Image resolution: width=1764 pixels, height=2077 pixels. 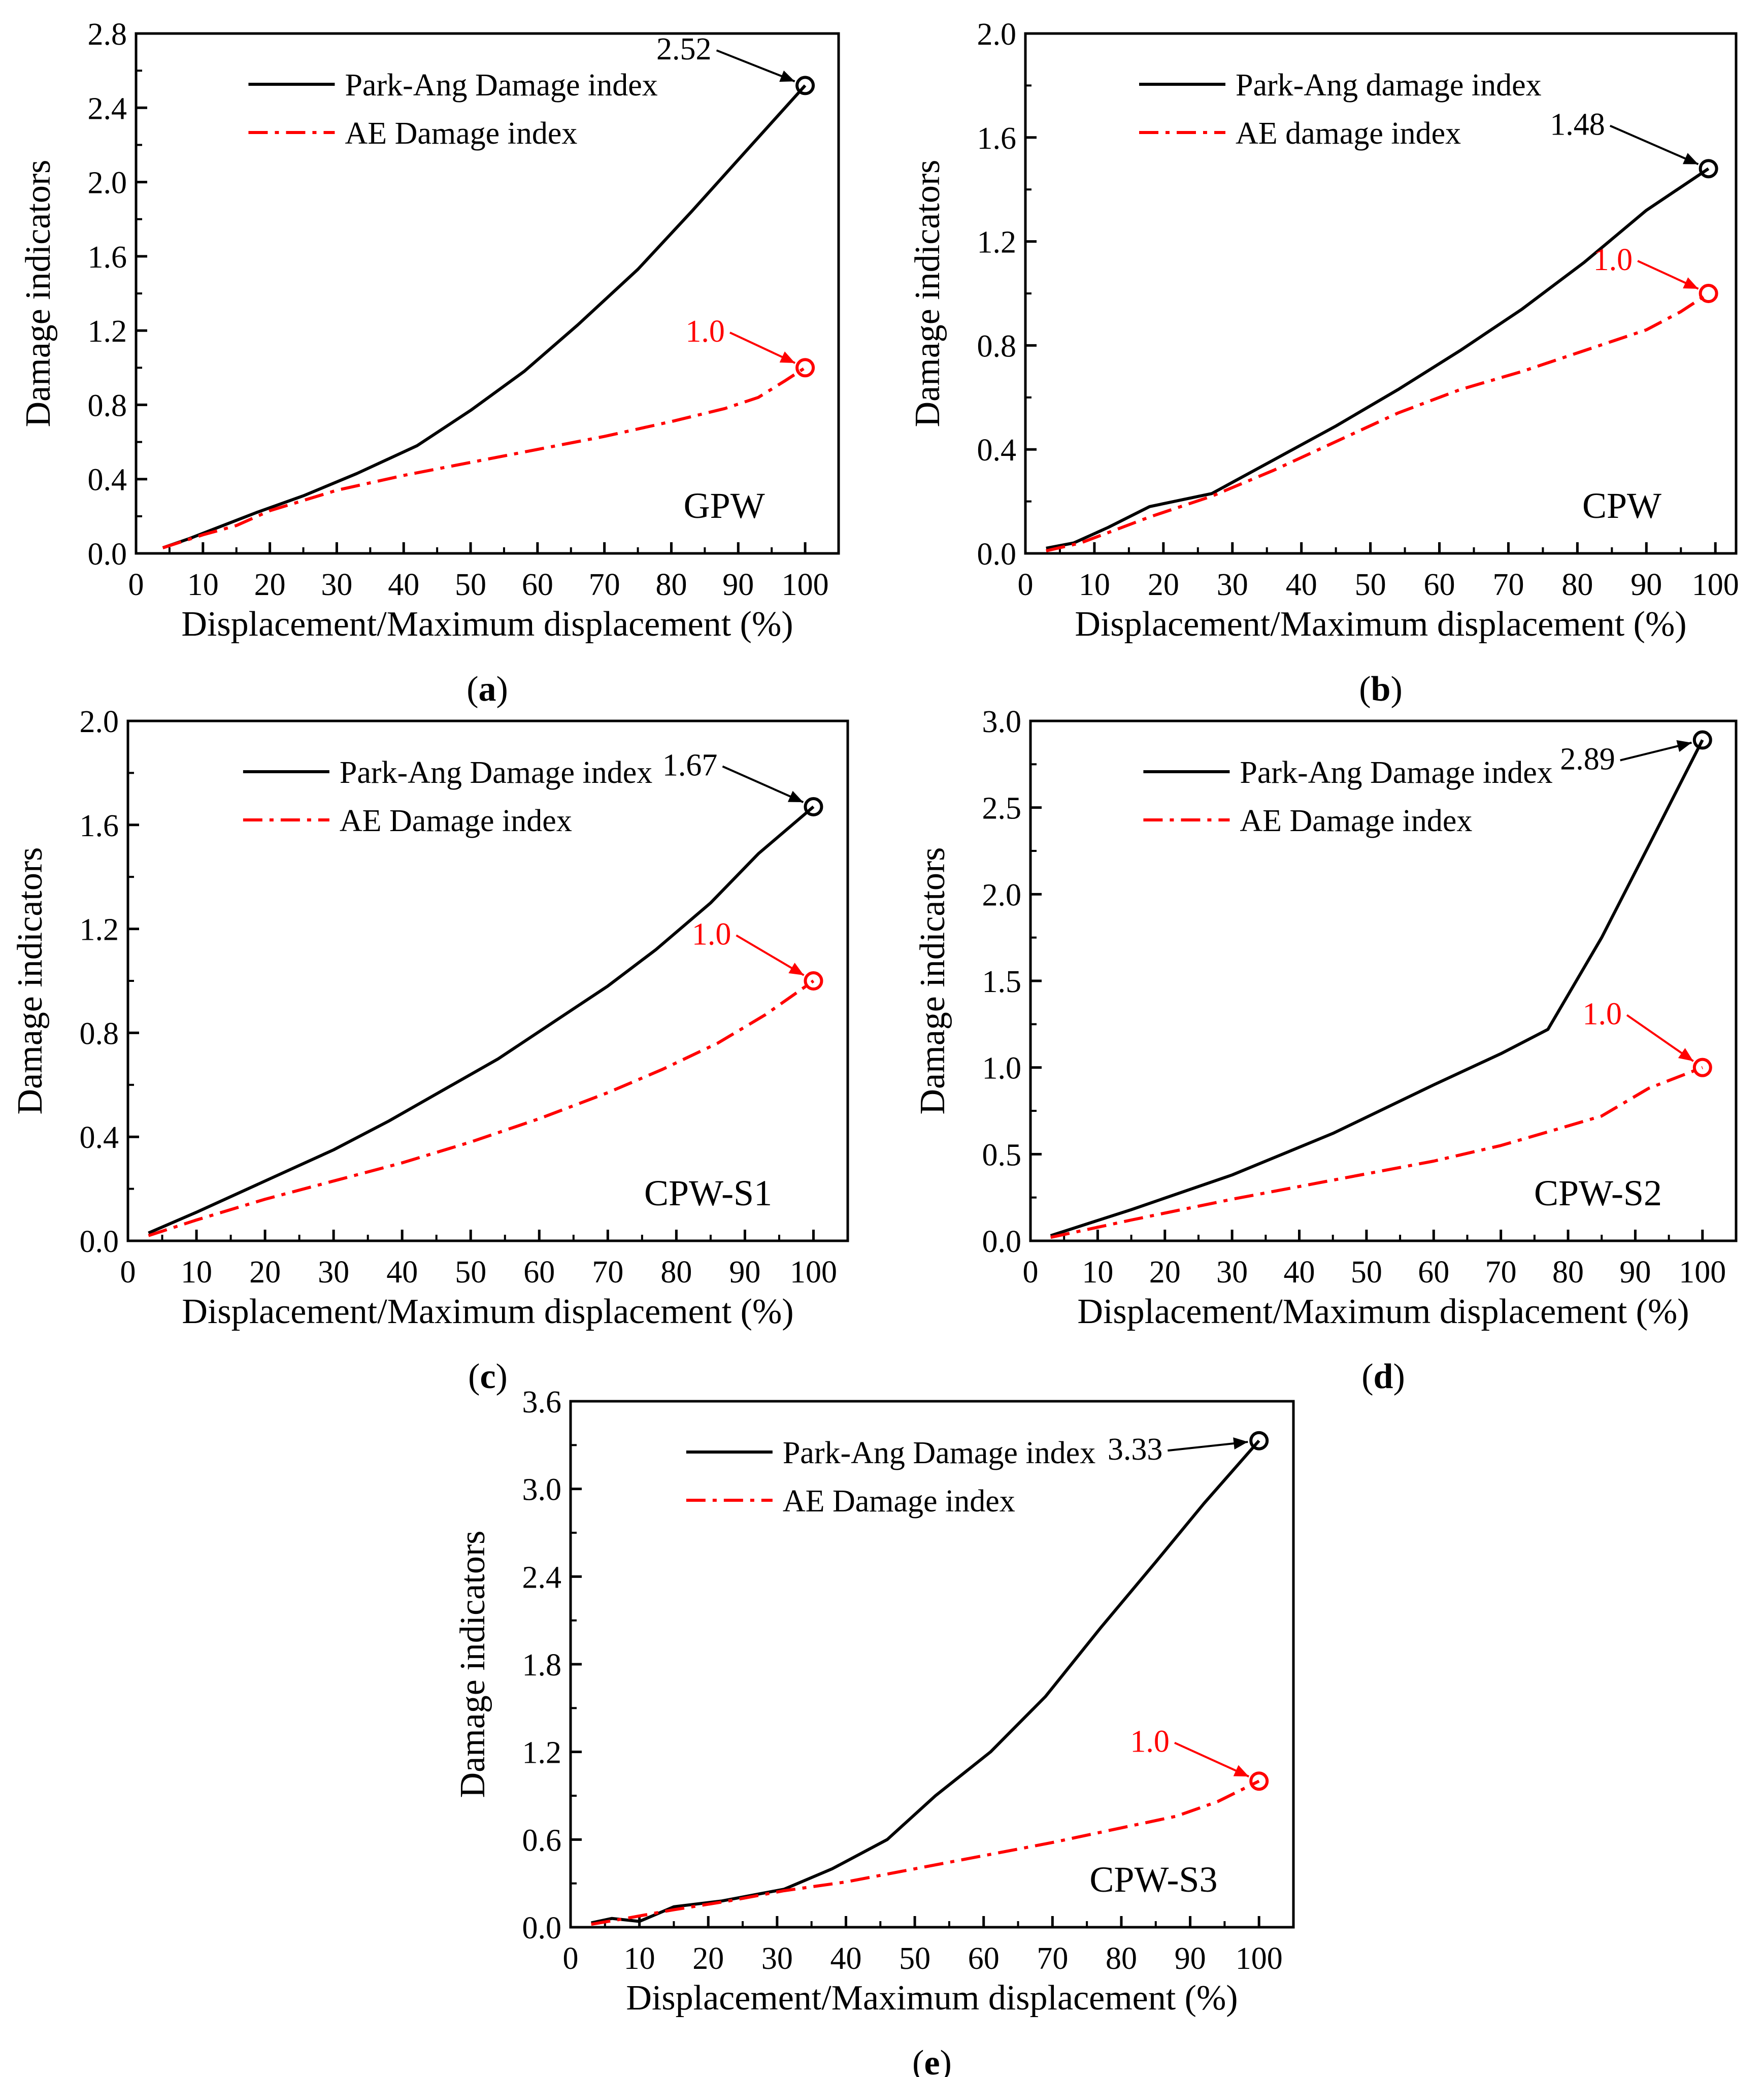 What do you see at coordinates (99, 1033) in the screenshot?
I see `y-tick-label: 0.8` at bounding box center [99, 1033].